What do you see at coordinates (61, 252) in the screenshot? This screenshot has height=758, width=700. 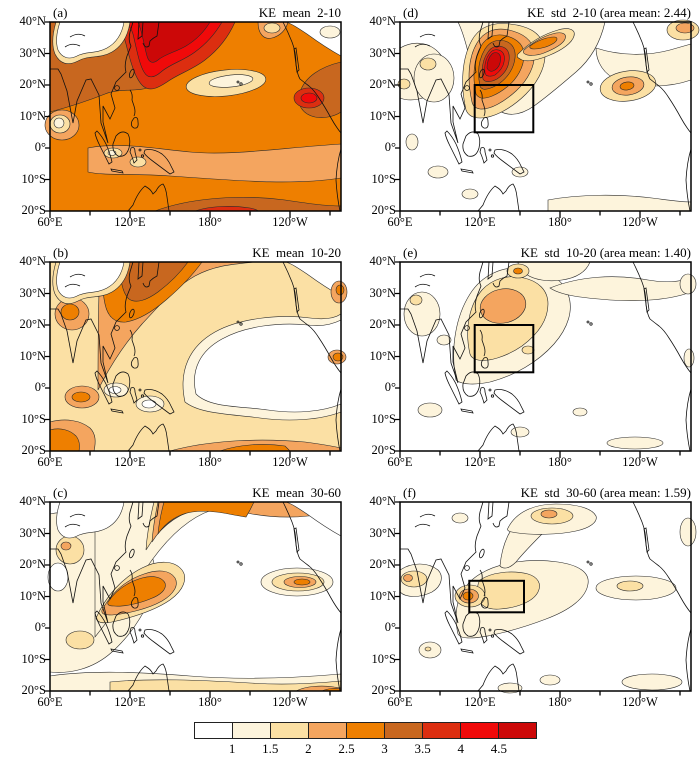 I see `panel-label: (b)` at bounding box center [61, 252].